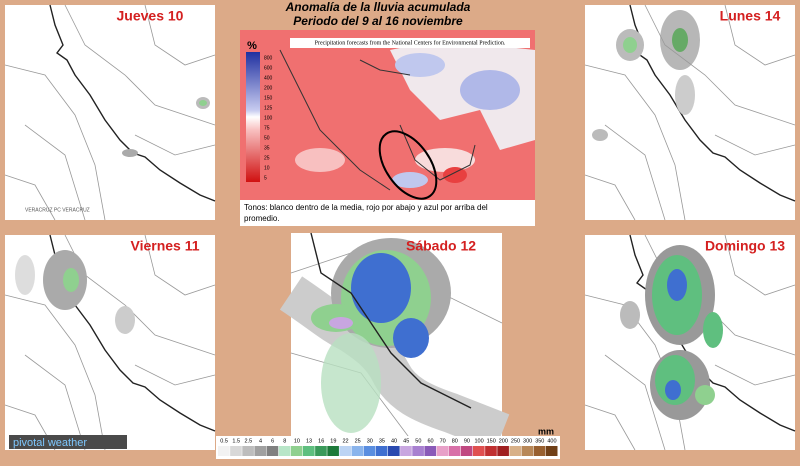 The image size is (800, 466). What do you see at coordinates (268, 58) in the screenshot?
I see `scale-label: 800` at bounding box center [268, 58].